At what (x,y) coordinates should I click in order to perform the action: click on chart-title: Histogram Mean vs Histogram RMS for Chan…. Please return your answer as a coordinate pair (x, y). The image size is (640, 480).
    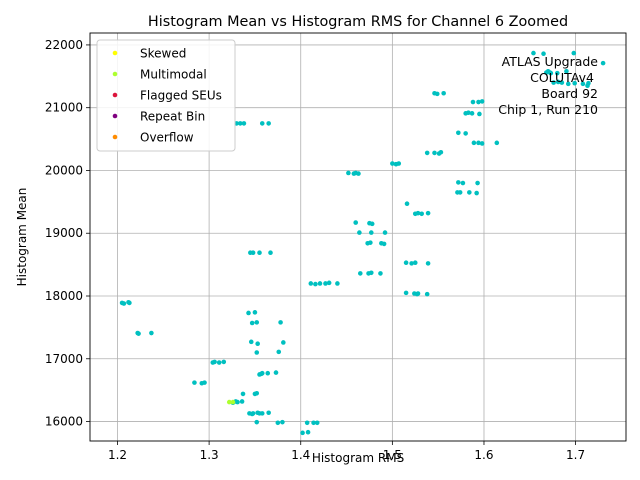
    Looking at the image, I should click on (358, 22).